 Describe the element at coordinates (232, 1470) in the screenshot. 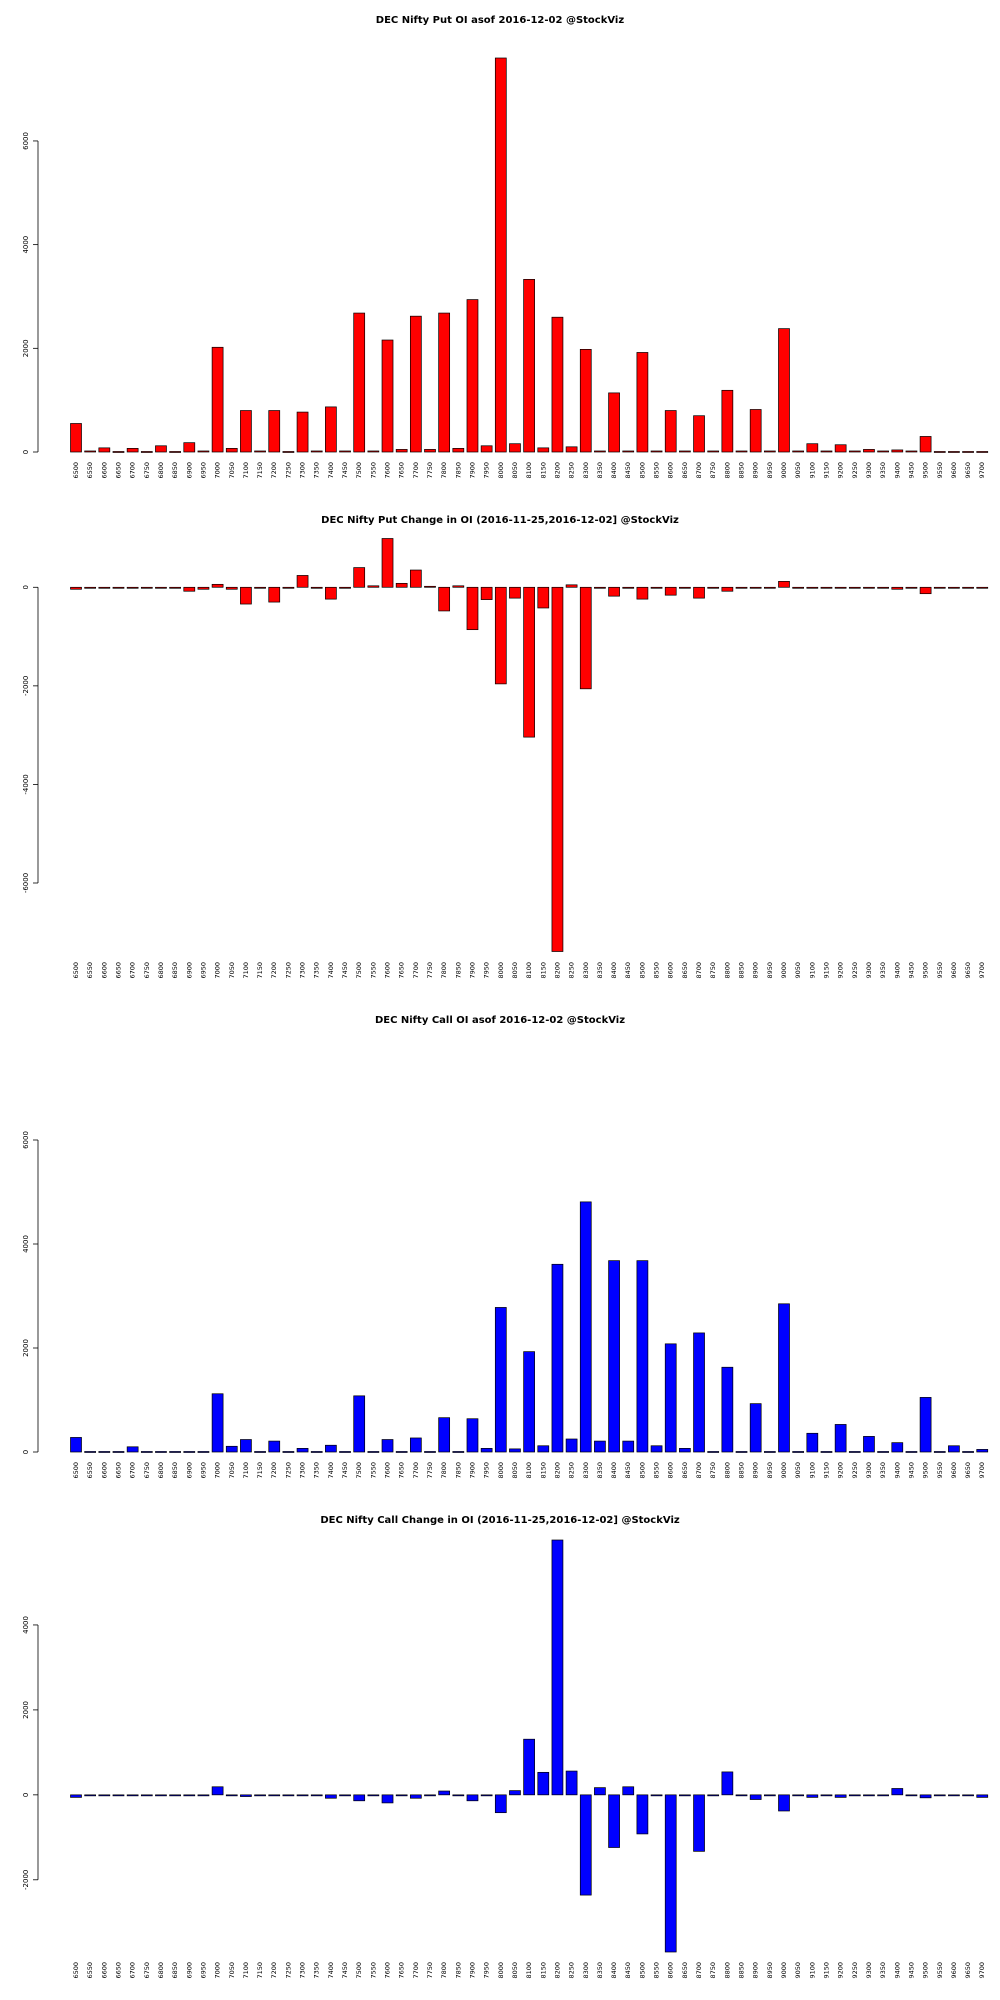

I see `x-tick-label: 7050` at that location.